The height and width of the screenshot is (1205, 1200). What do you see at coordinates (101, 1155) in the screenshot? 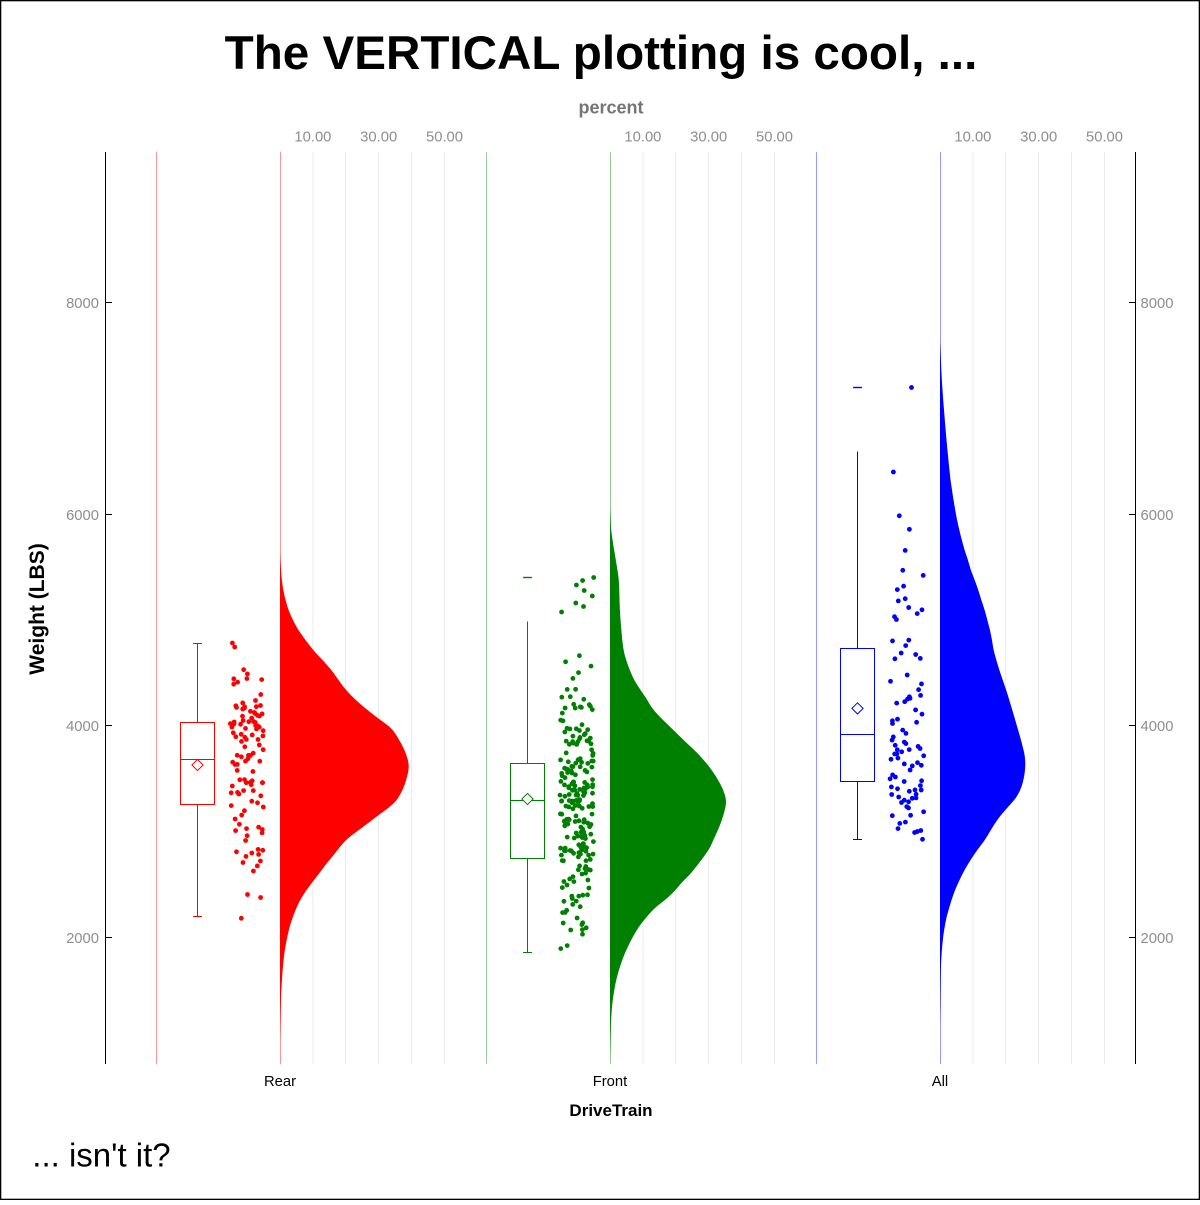
I see `svg-text: ... isn't it?` at bounding box center [101, 1155].